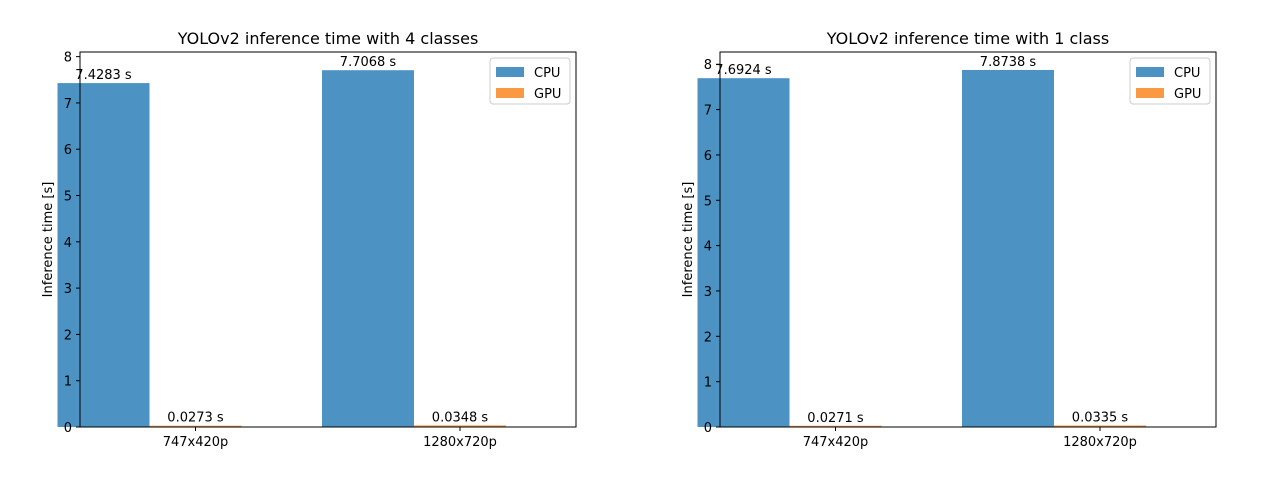 The image size is (1280, 480). Describe the element at coordinates (195, 418) in the screenshot. I see `data-label: 0.0273 s` at that location.